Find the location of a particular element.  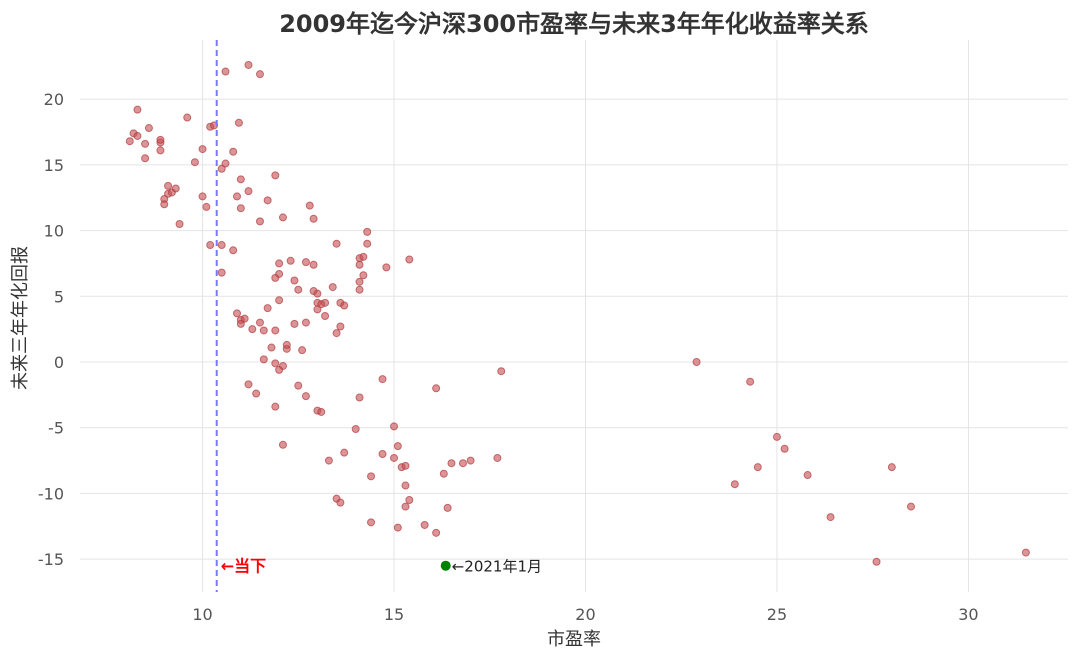

highlight-point-2021 is located at coordinates (445, 565).